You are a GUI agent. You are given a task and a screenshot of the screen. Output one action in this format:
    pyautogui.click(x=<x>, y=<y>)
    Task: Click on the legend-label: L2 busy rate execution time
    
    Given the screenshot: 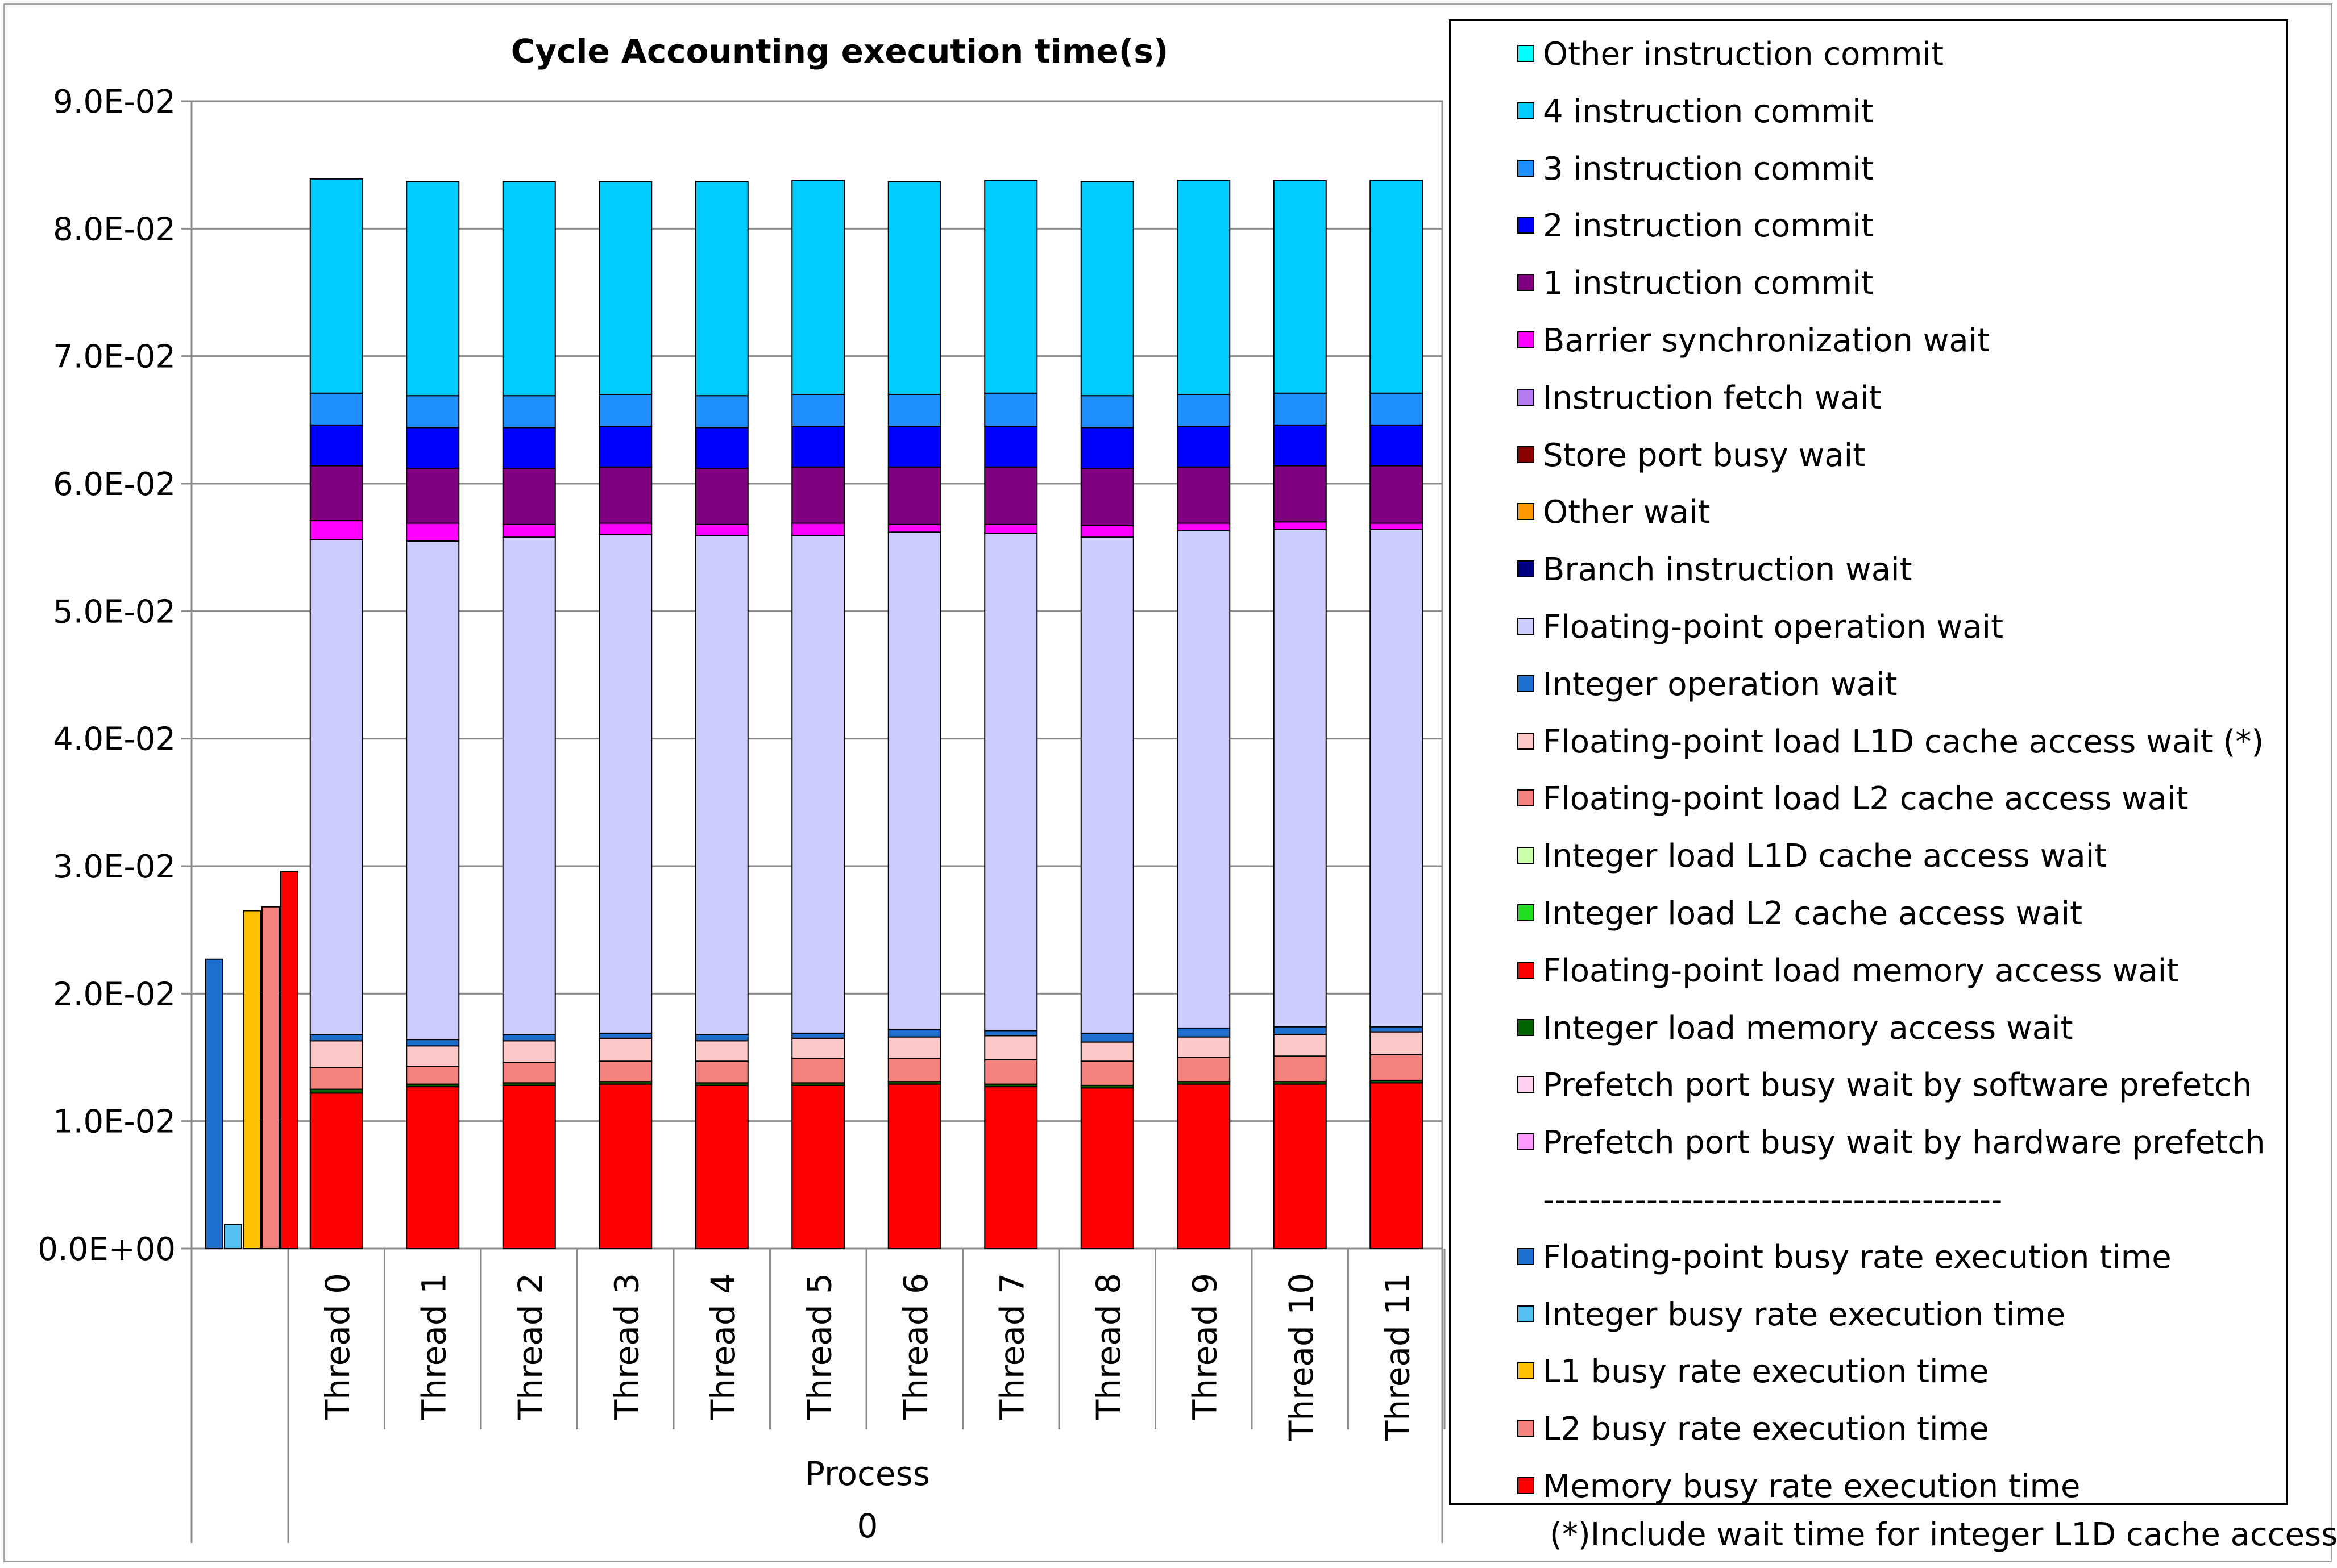 What is the action you would take?
    pyautogui.click(x=1766, y=1429)
    